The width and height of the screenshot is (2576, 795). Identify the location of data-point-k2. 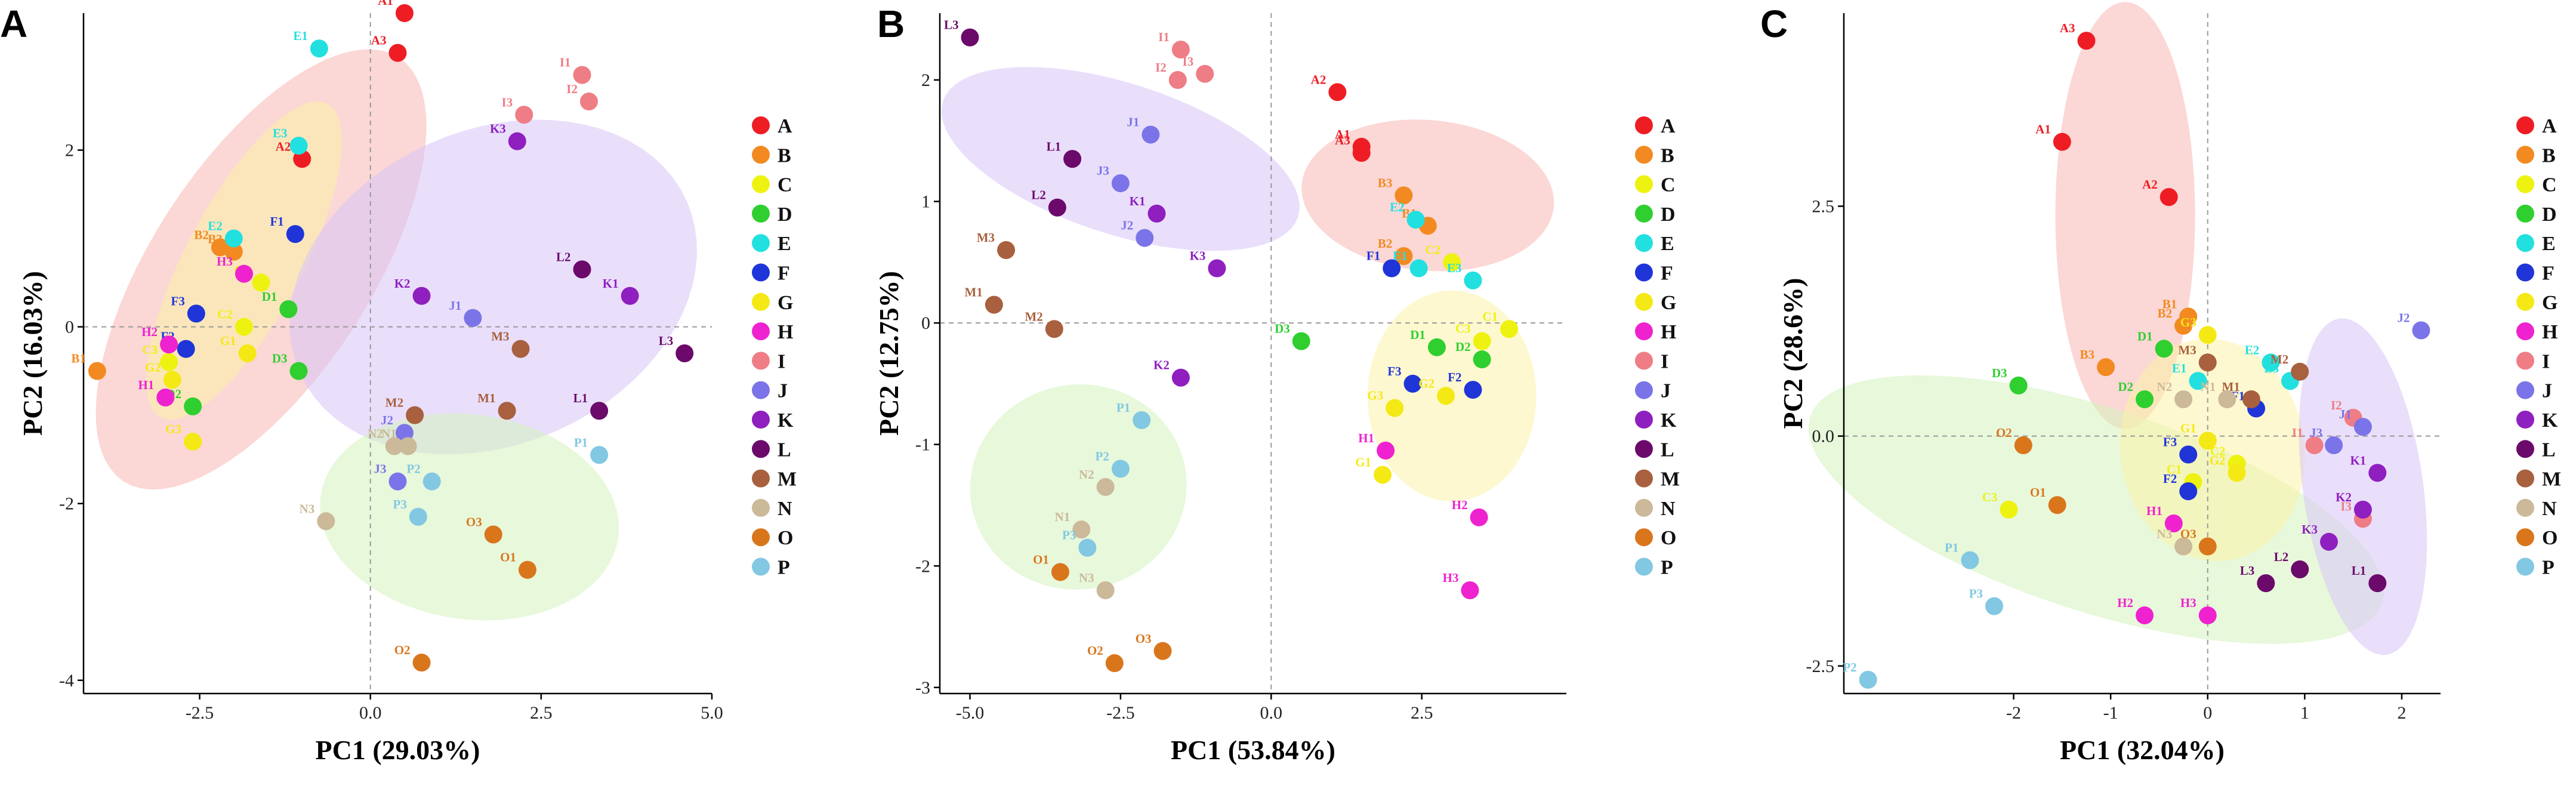
(421, 295).